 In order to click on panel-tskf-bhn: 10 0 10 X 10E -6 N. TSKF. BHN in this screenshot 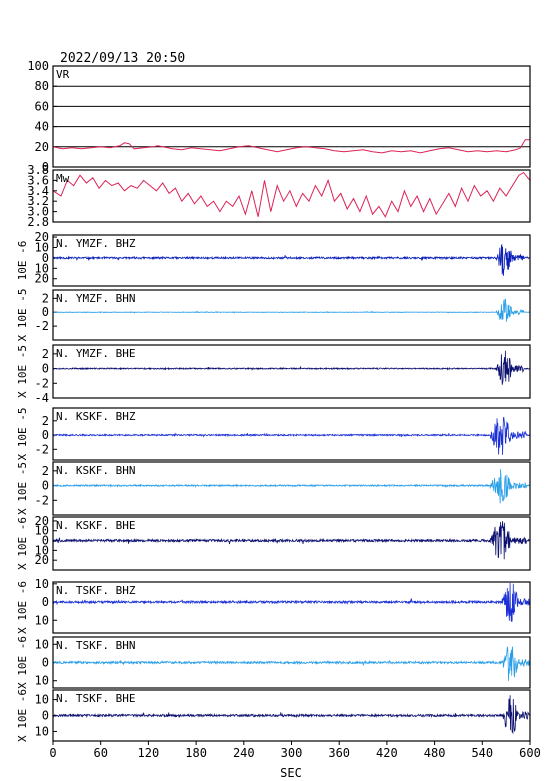, I will do `click(273, 662)`.